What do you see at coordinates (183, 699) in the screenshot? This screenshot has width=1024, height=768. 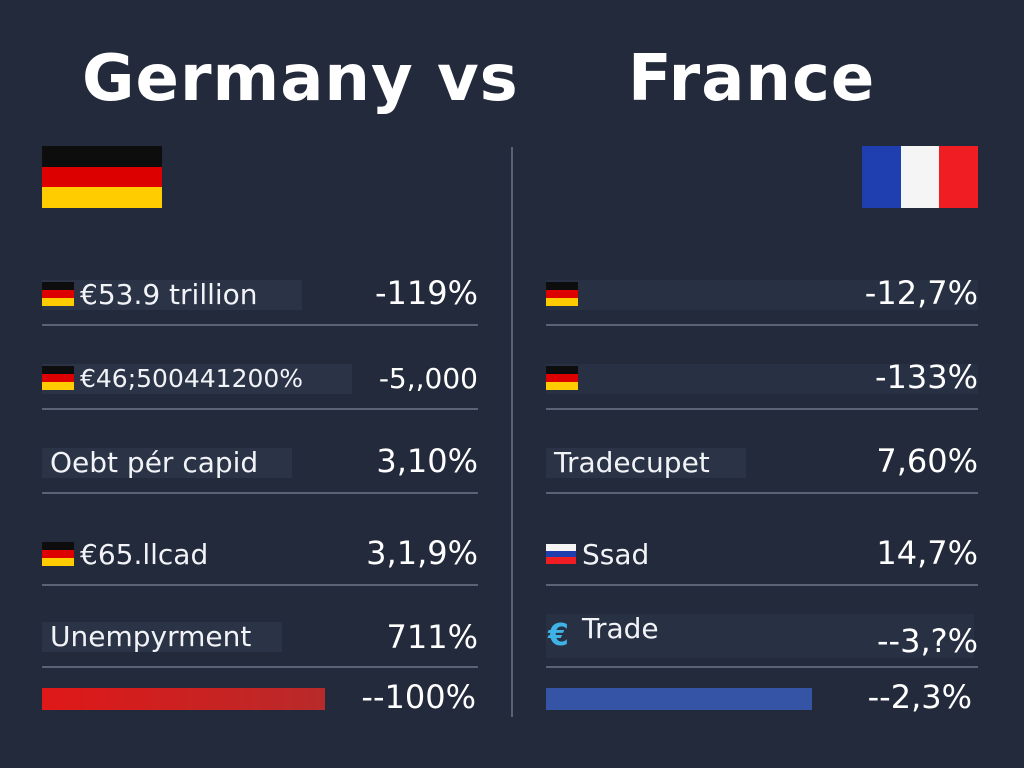 I see `germany-bar` at bounding box center [183, 699].